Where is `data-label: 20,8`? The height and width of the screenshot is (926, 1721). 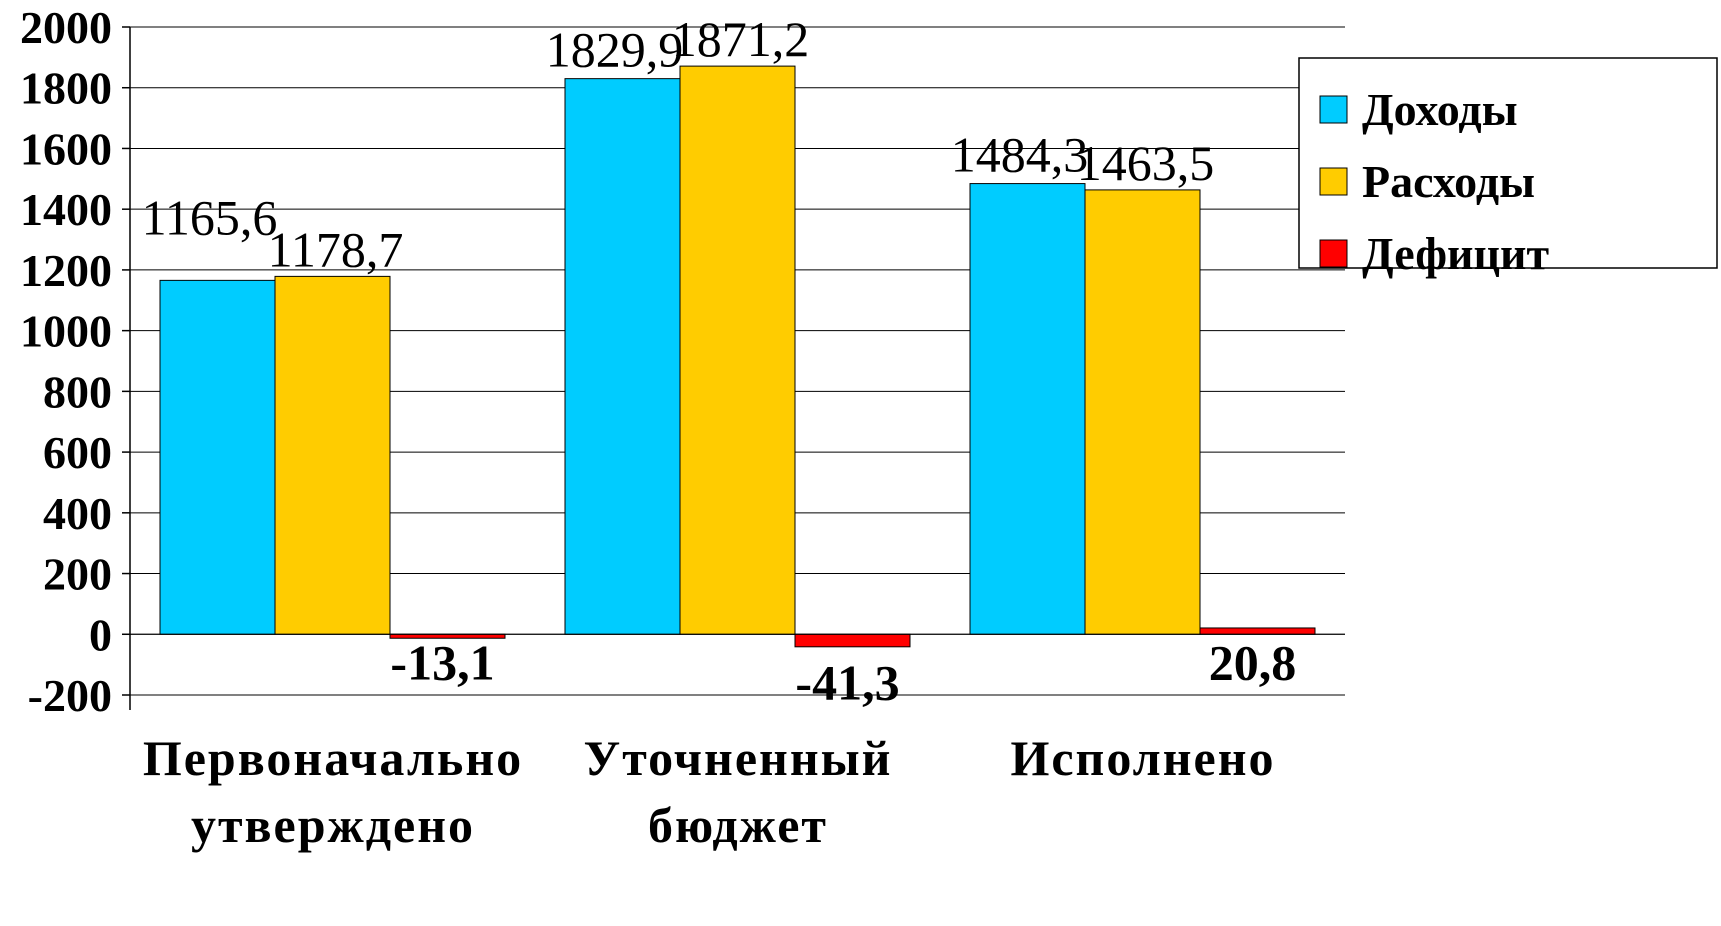
data-label: 20,8 is located at coordinates (1253, 662).